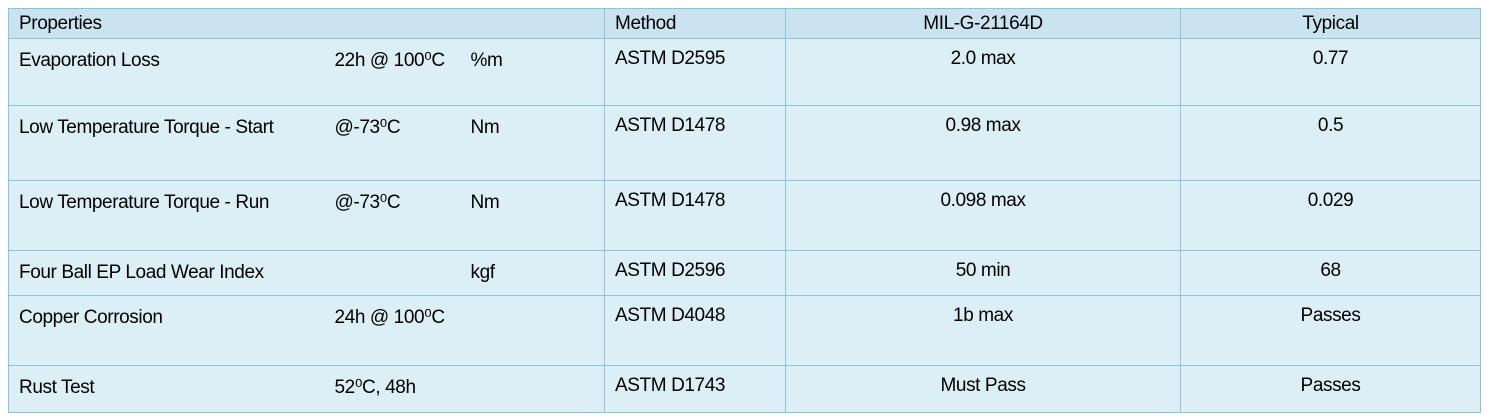 Image resolution: width=1490 pixels, height=420 pixels. What do you see at coordinates (1331, 273) in the screenshot?
I see `typical-cell: 68` at bounding box center [1331, 273].